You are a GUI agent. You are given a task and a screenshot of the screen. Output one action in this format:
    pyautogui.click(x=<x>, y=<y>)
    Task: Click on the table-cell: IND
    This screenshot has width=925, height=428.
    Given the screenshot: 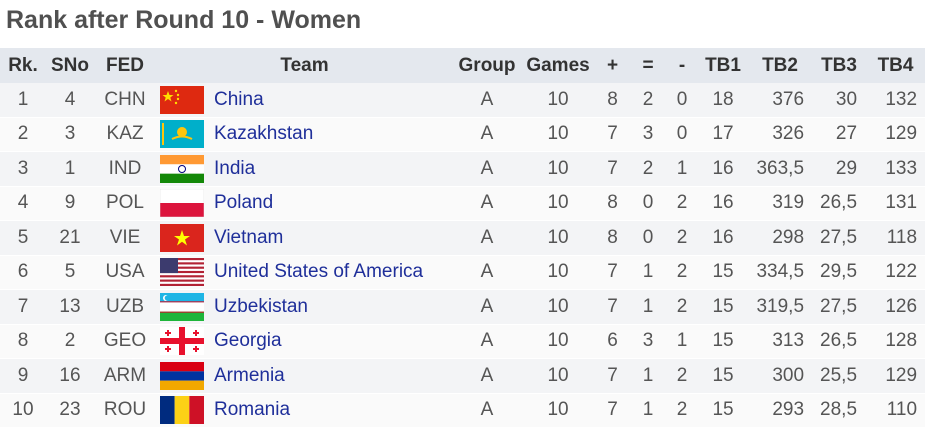 What is the action you would take?
    pyautogui.click(x=125, y=169)
    